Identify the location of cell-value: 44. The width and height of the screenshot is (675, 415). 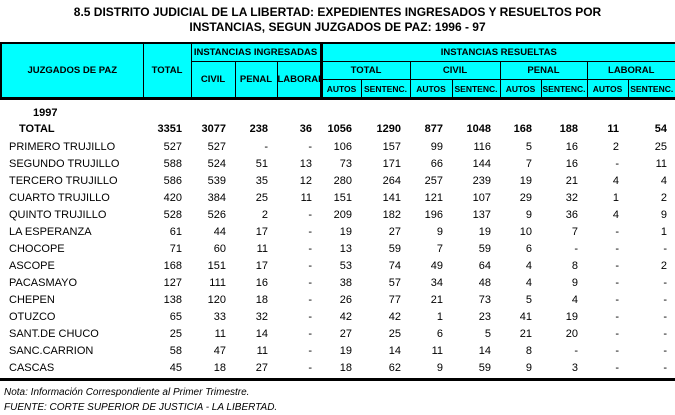
(219, 231).